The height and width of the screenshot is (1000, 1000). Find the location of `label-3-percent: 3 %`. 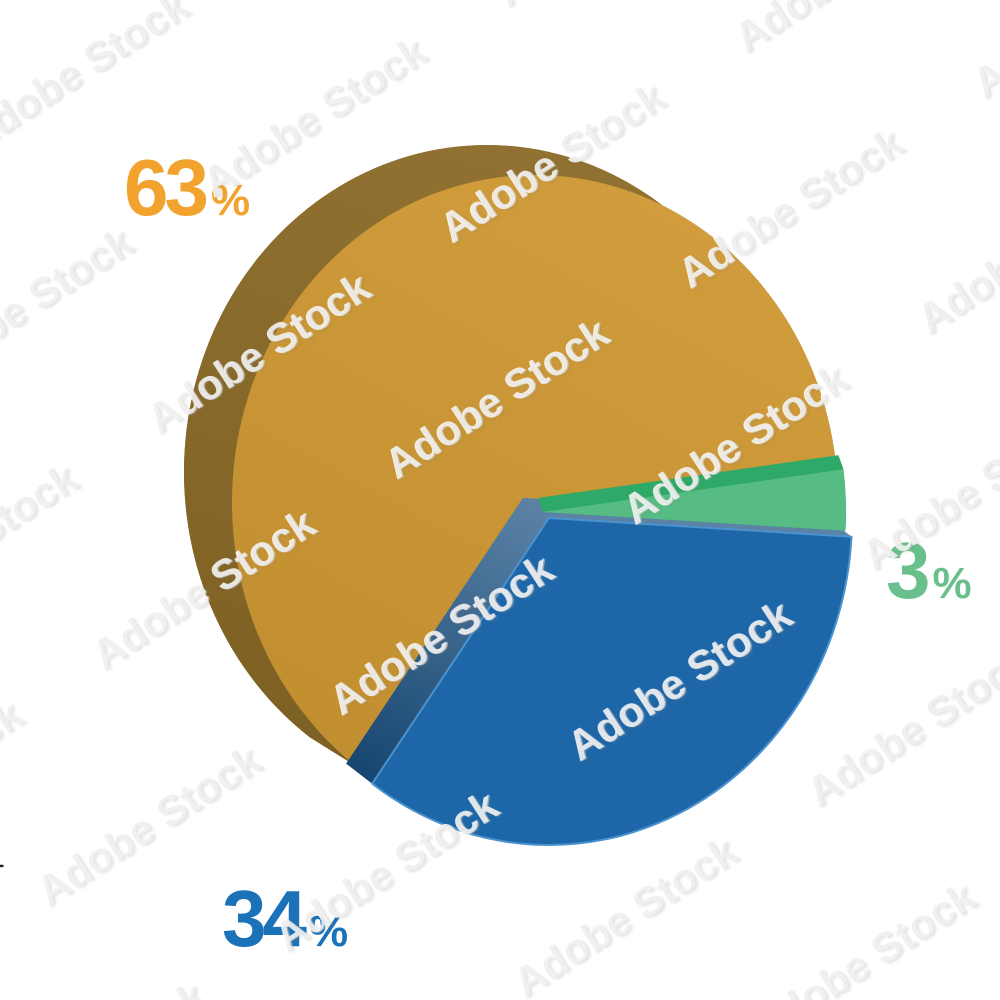

label-3-percent: 3 % is located at coordinates (929, 571).